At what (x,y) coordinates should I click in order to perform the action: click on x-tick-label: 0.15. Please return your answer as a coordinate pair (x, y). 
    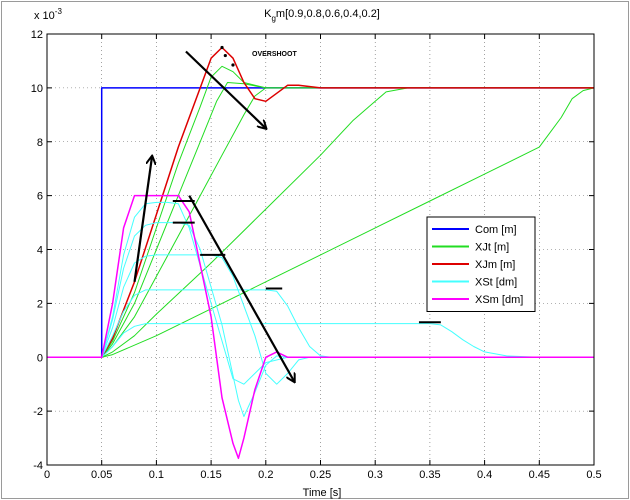
    Looking at the image, I should click on (210, 475).